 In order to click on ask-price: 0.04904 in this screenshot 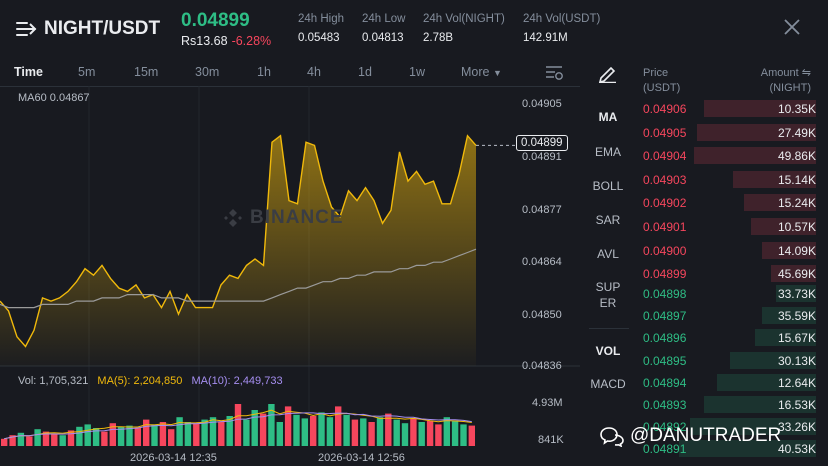, I will do `click(665, 156)`.